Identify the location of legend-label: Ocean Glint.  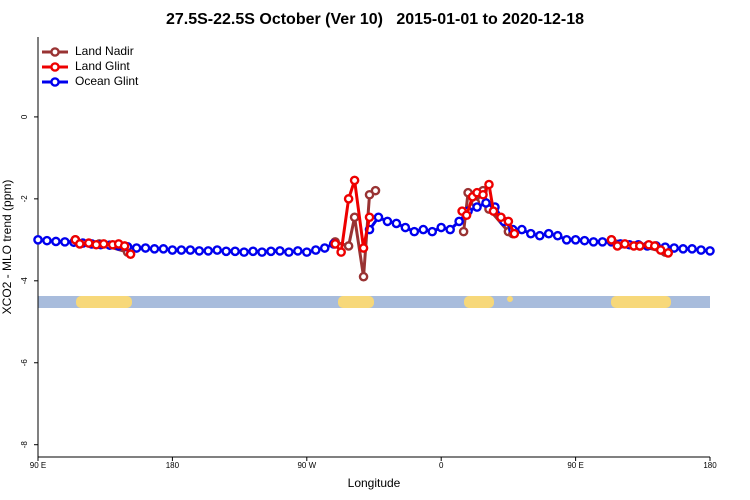
(107, 81).